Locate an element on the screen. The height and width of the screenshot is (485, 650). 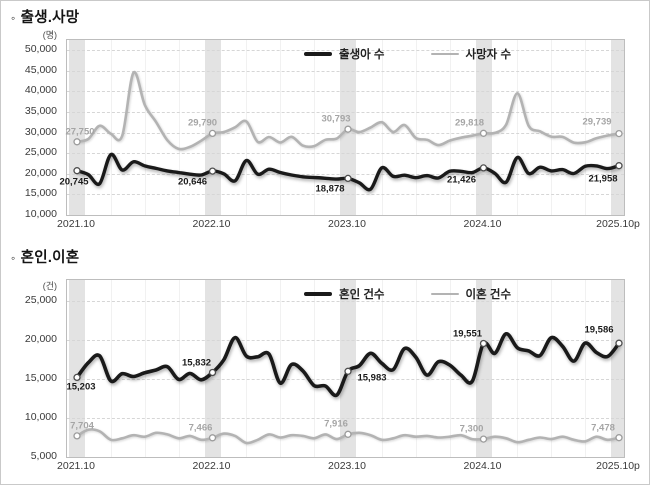
legend-item: 사망자 수 is located at coordinates (471, 54).